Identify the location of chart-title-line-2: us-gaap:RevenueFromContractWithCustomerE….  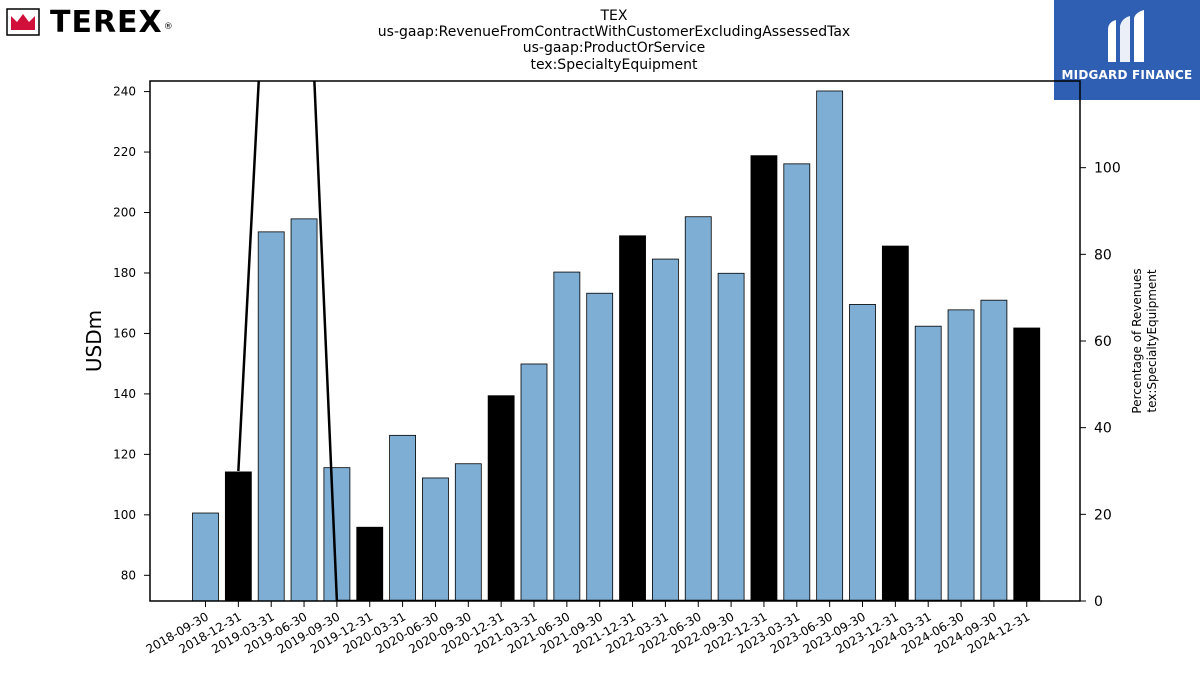
(614, 32).